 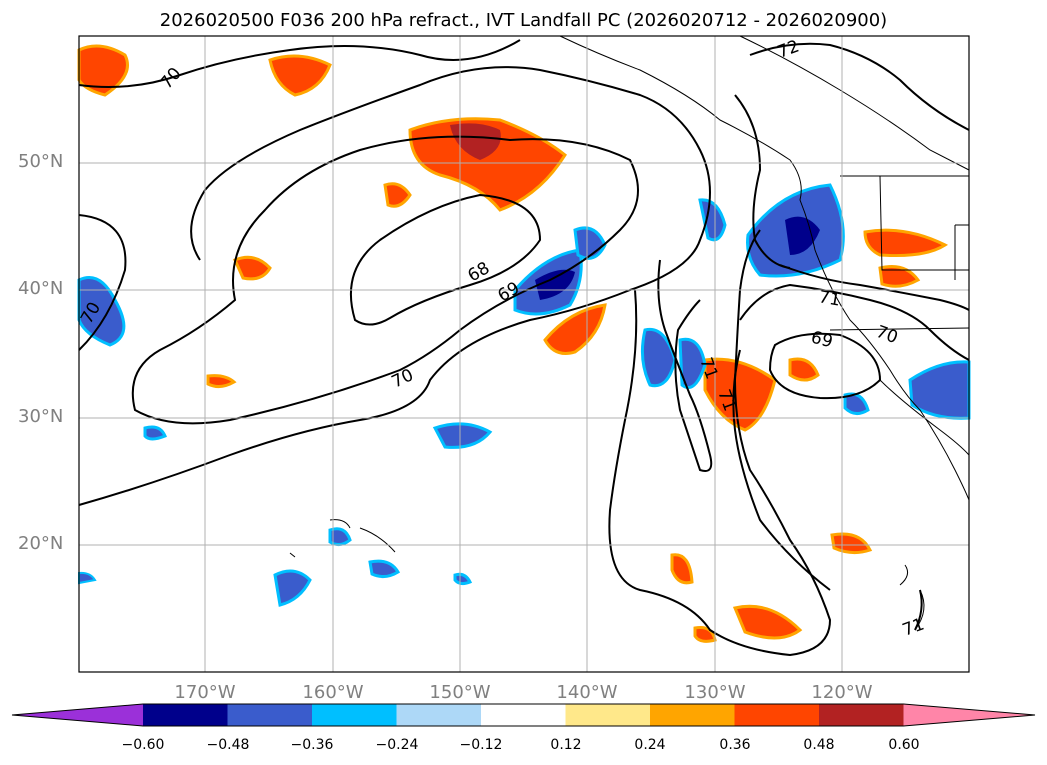 What do you see at coordinates (481, 745) in the screenshot?
I see `colorbar-tick: −0.12` at bounding box center [481, 745].